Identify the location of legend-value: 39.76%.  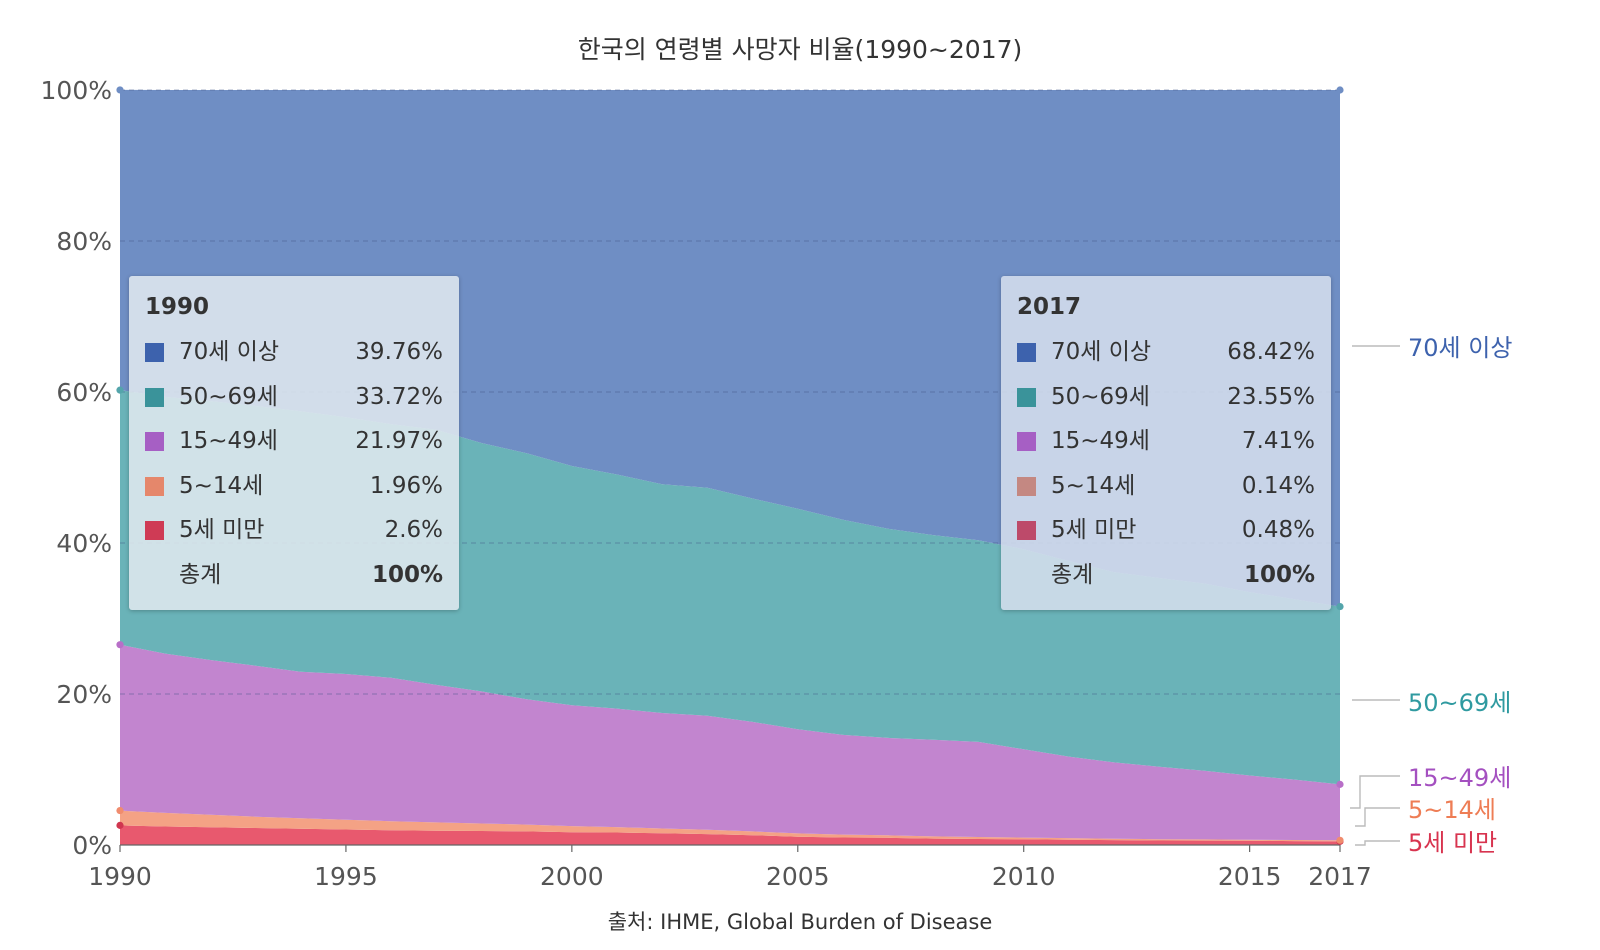
(399, 352).